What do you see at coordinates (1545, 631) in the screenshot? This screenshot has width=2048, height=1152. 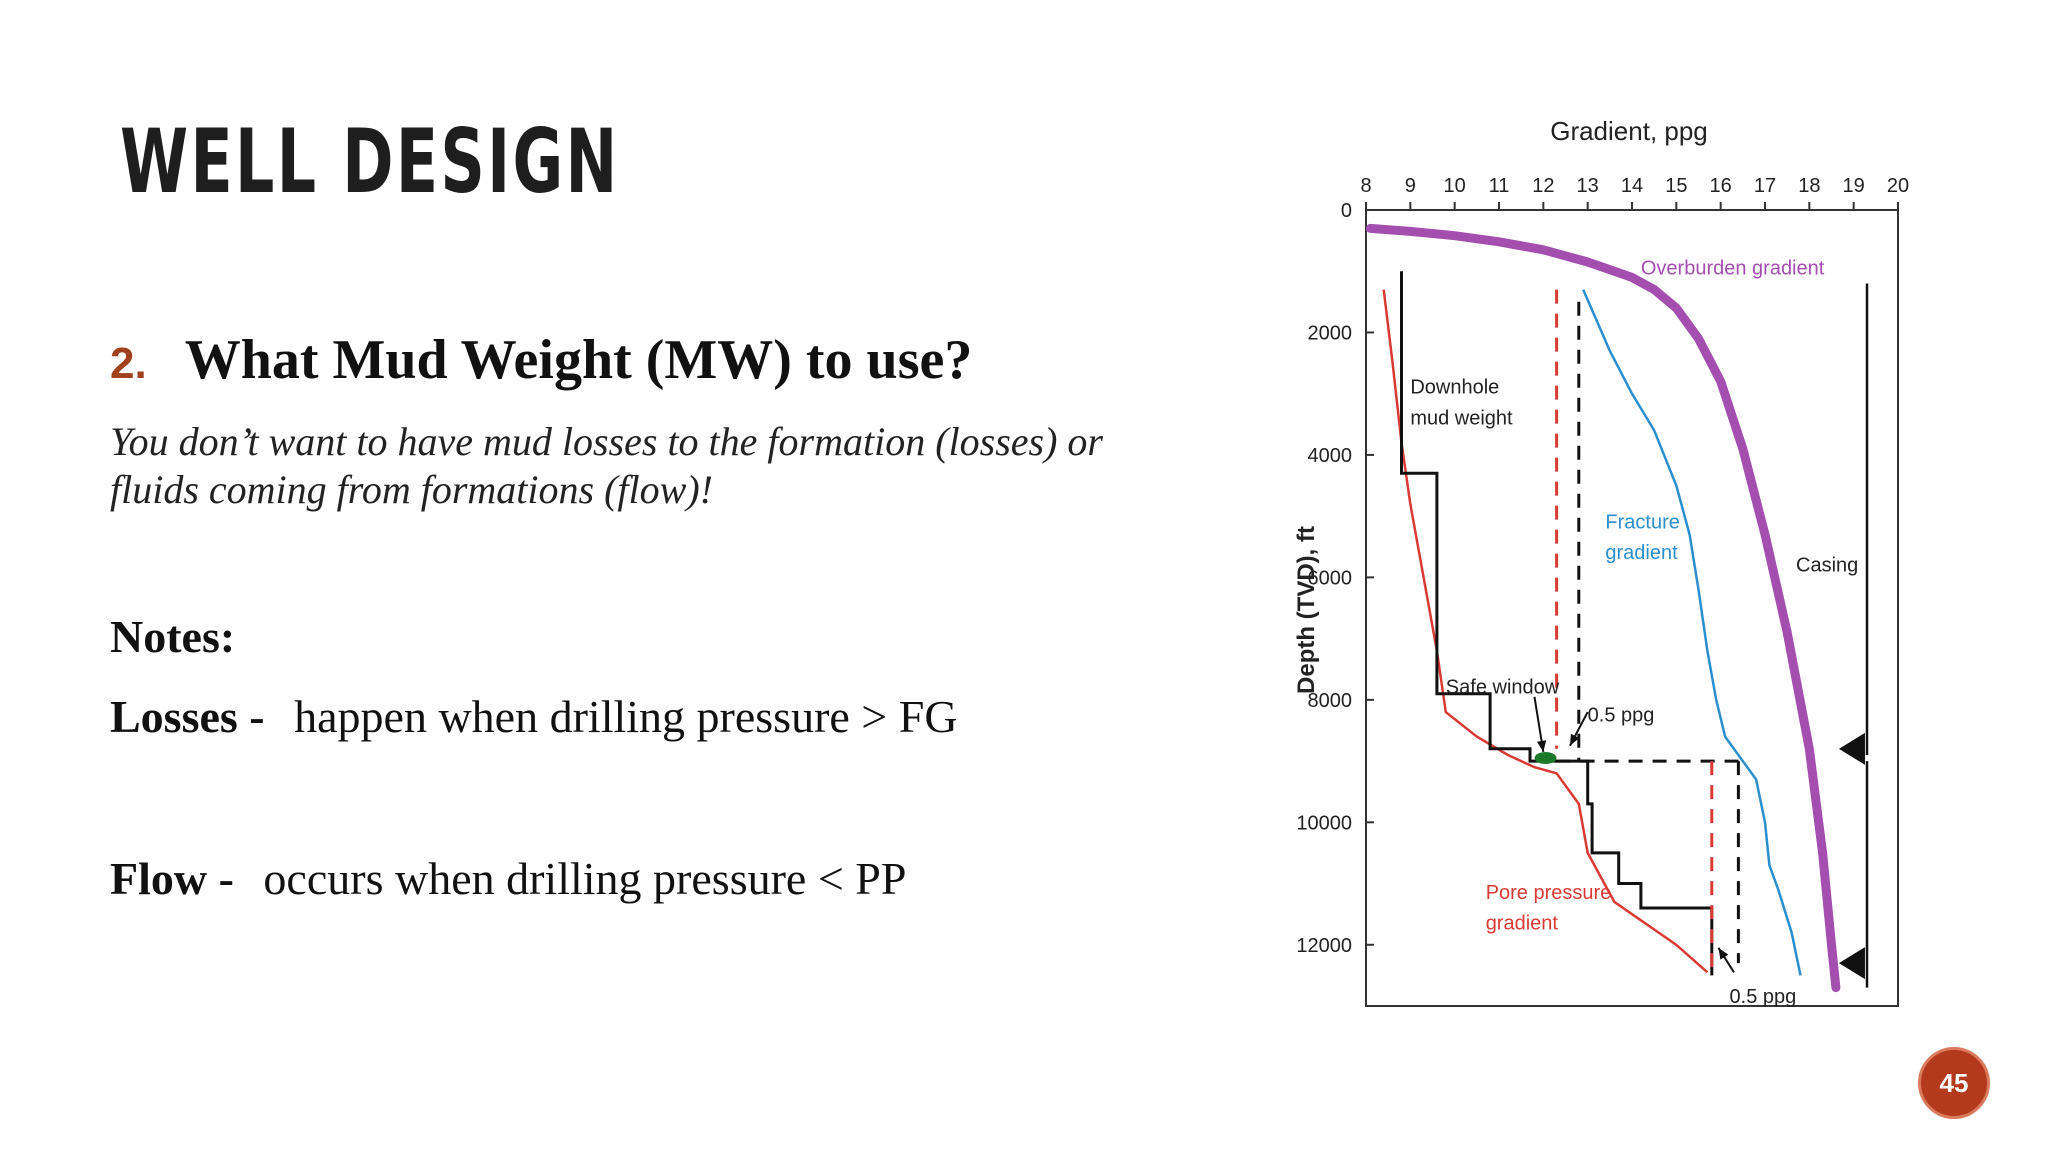 I see `pore-pressure-gradient-line` at bounding box center [1545, 631].